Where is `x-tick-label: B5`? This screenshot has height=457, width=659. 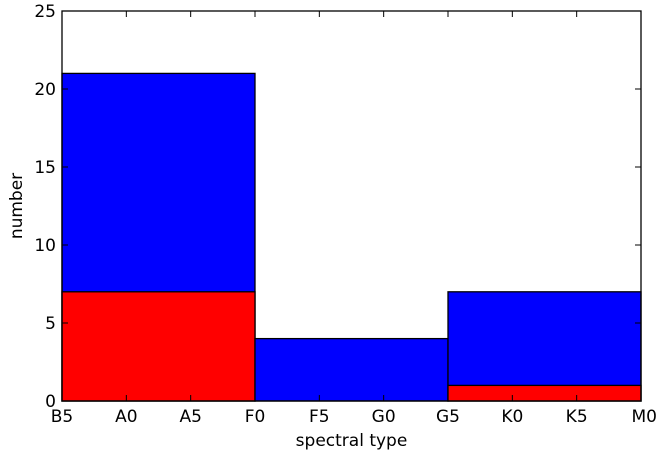
x-tick-label: B5 is located at coordinates (62, 417).